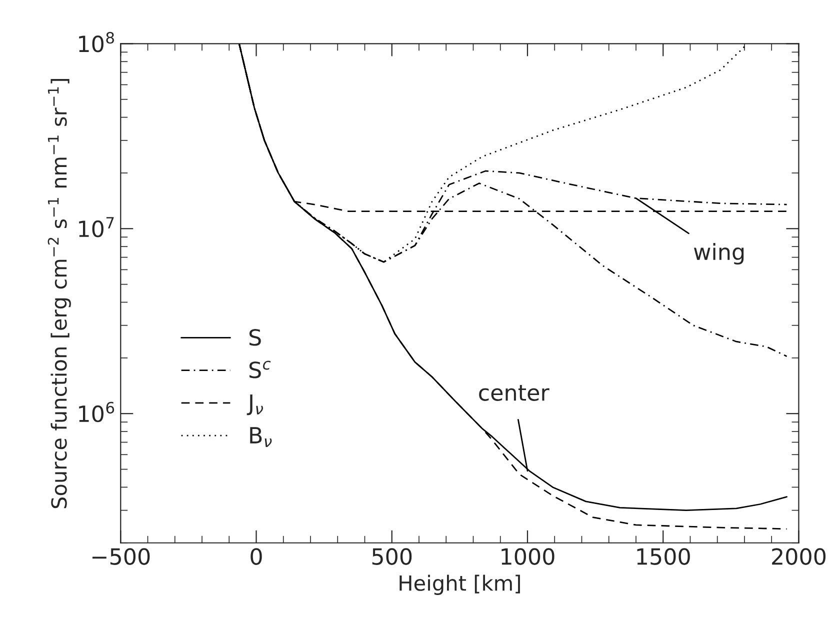  I want to click on x-tick-label: 0, so click(256, 556).